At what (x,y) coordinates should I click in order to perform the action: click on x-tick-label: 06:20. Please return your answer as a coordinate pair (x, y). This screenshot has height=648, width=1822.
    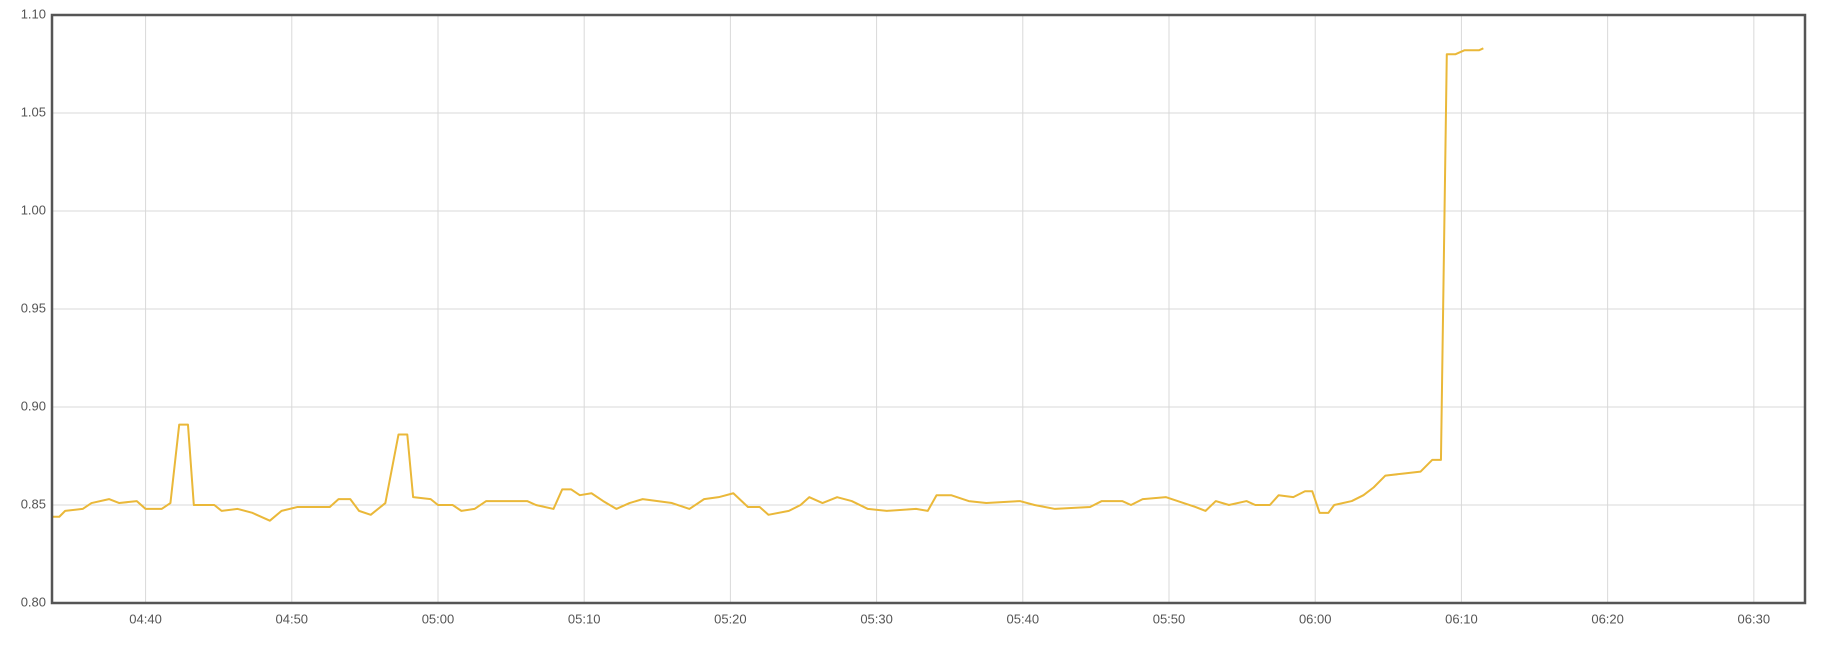
    Looking at the image, I should click on (1607, 618).